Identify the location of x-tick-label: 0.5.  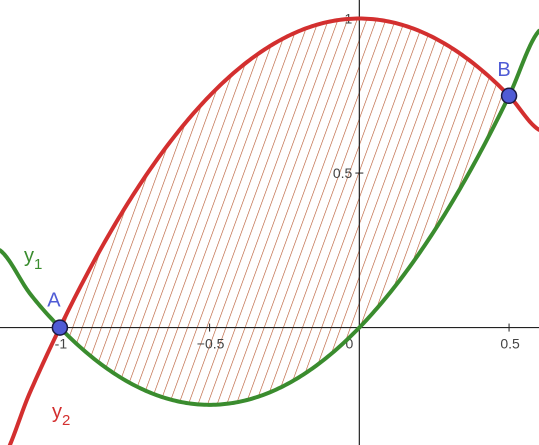
(510, 344).